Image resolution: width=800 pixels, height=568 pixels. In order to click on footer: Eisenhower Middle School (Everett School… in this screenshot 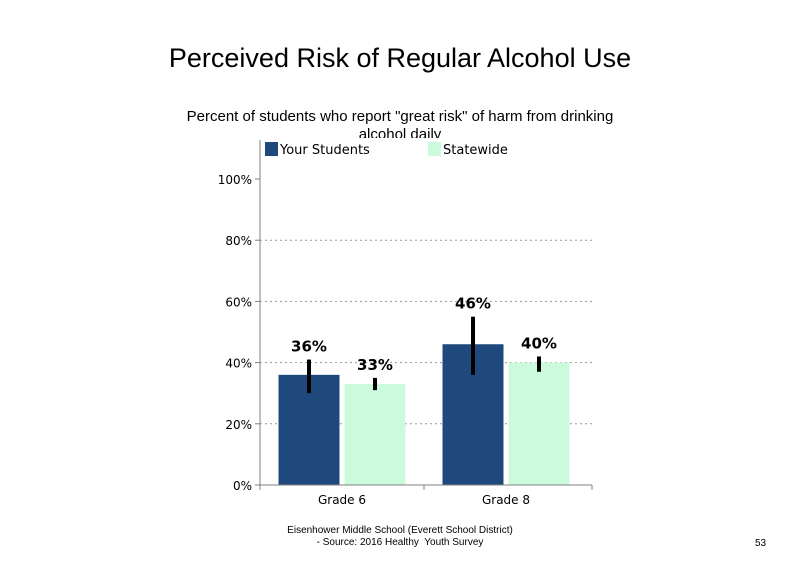, I will do `click(400, 537)`.